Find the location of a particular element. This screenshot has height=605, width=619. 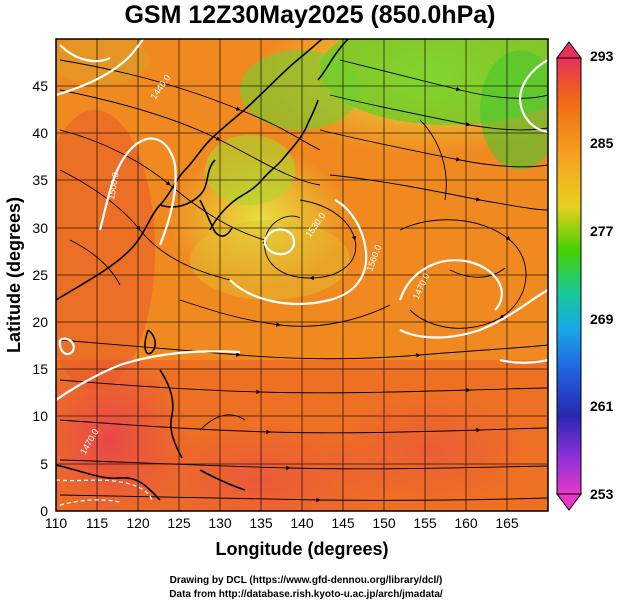

y-tick-label: 30 is located at coordinates (40, 228).